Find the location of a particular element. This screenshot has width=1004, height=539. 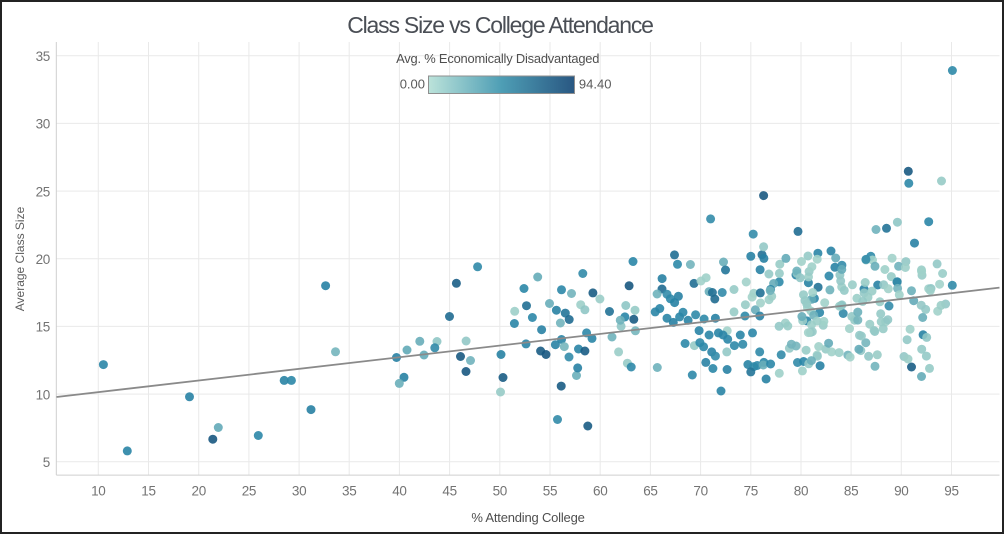

svg-text: 40 is located at coordinates (399, 490).